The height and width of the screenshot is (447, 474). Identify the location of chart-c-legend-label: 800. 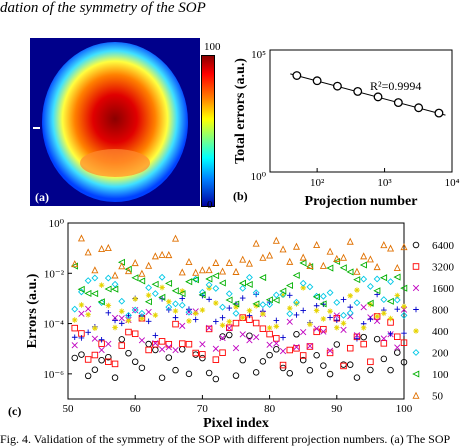
(440, 311).